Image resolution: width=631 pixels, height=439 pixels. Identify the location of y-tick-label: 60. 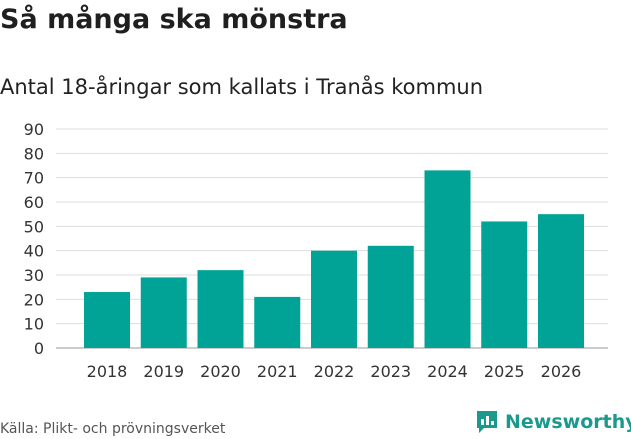
(34, 202).